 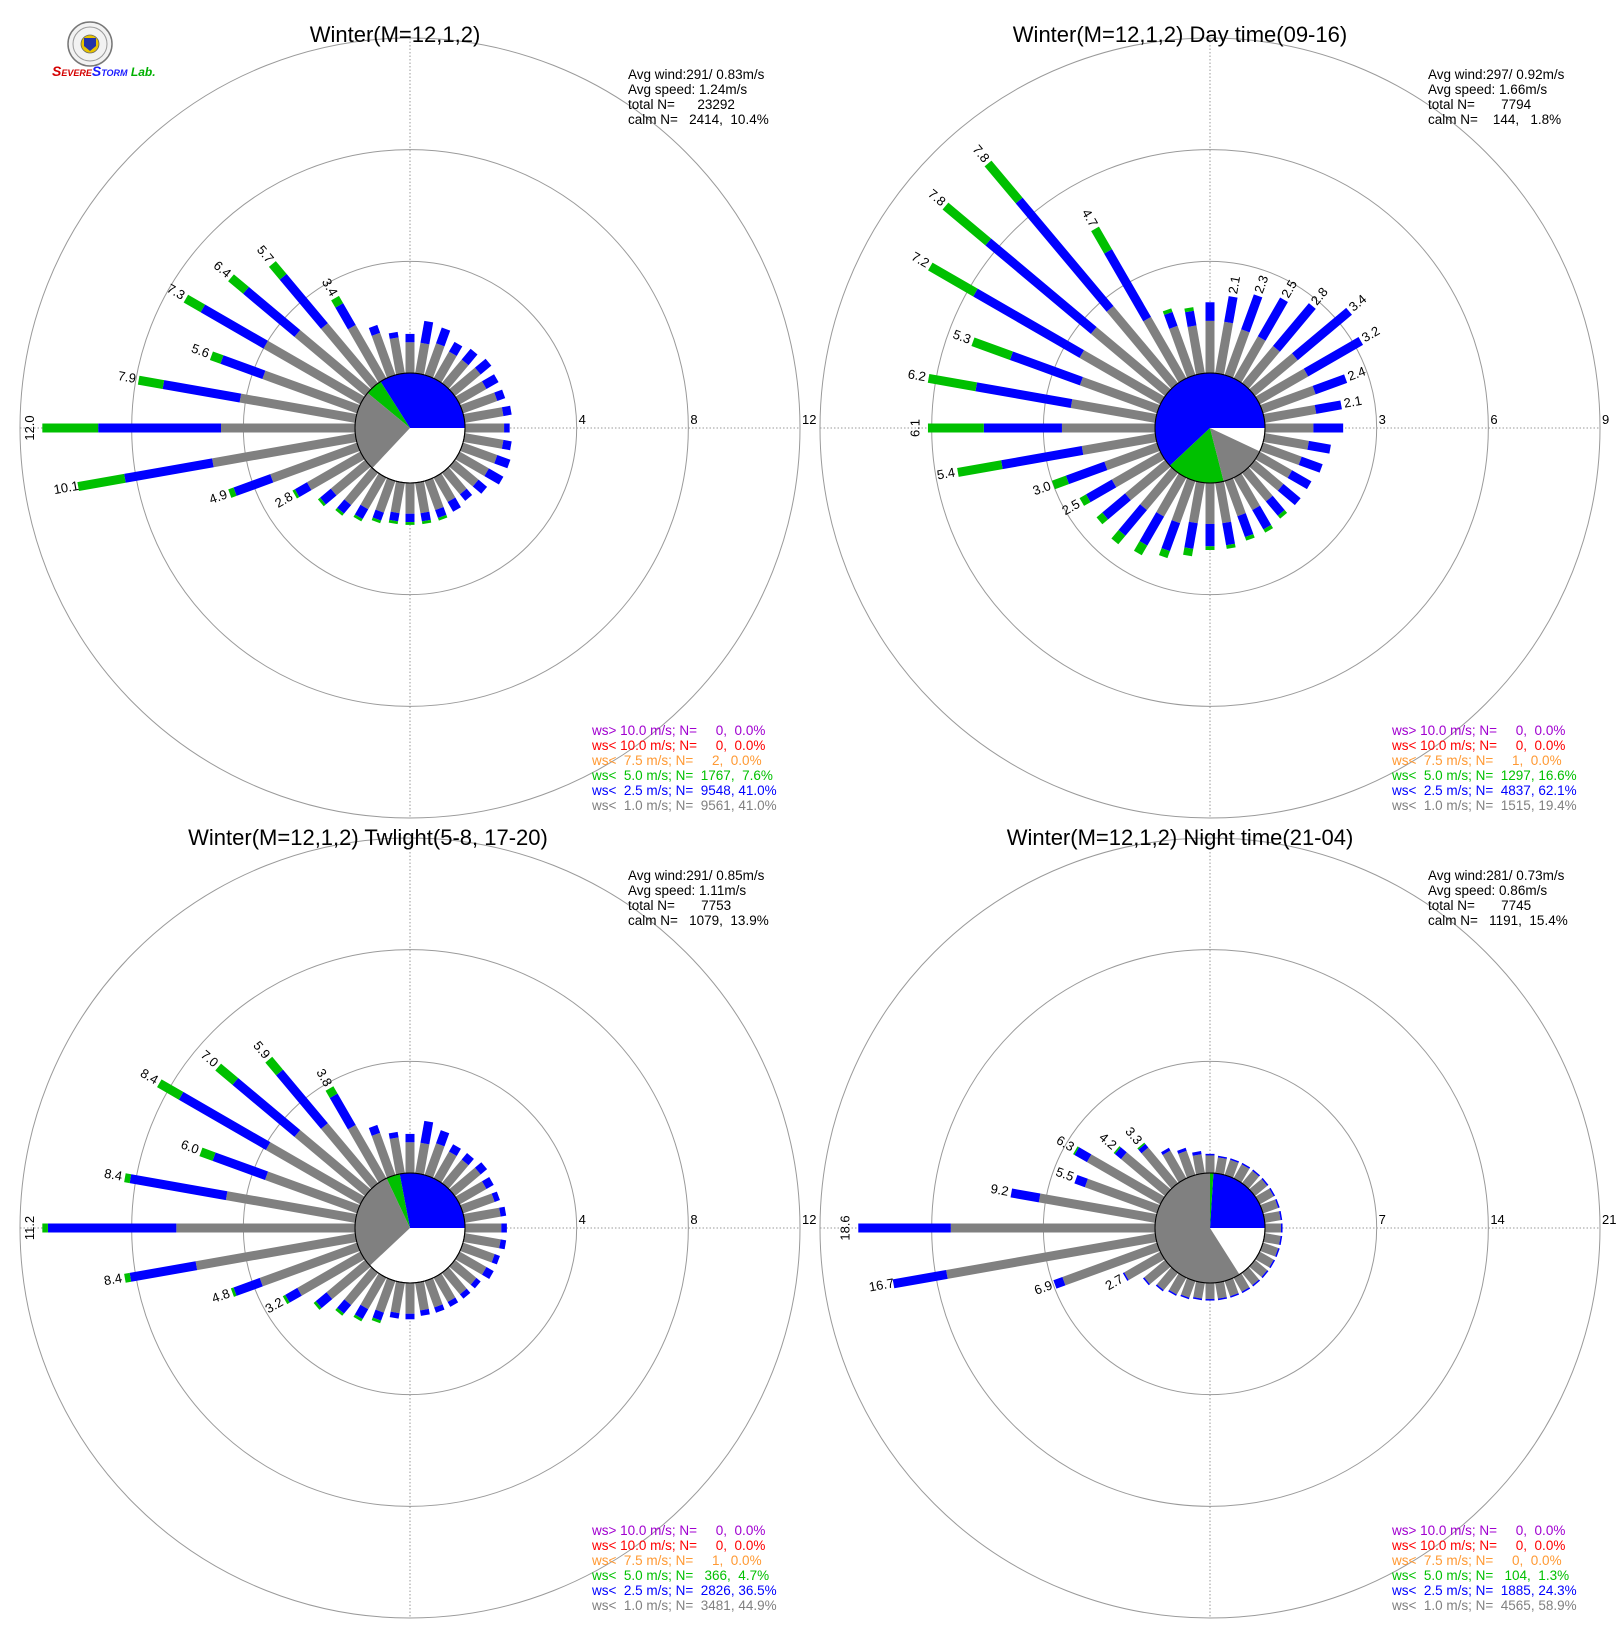 I want to click on legend-entry-lt1: ws< 1.0 m/s; N= 1515, 19.4%, so click(x=1484, y=805).